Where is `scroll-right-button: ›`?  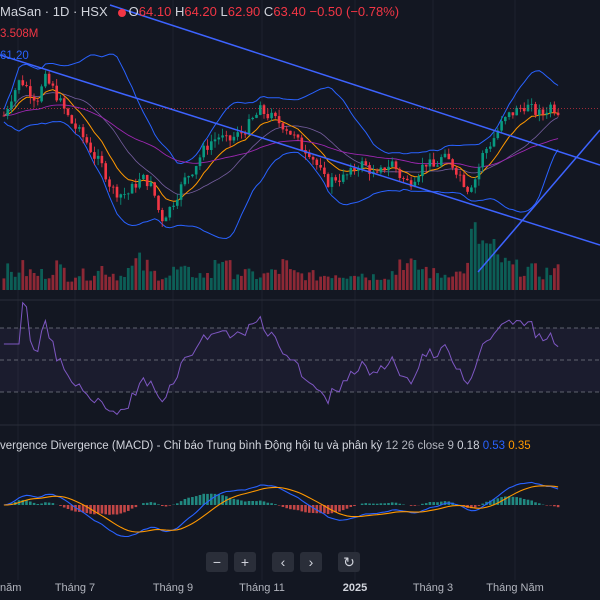
scroll-right-button: › is located at coordinates (311, 562).